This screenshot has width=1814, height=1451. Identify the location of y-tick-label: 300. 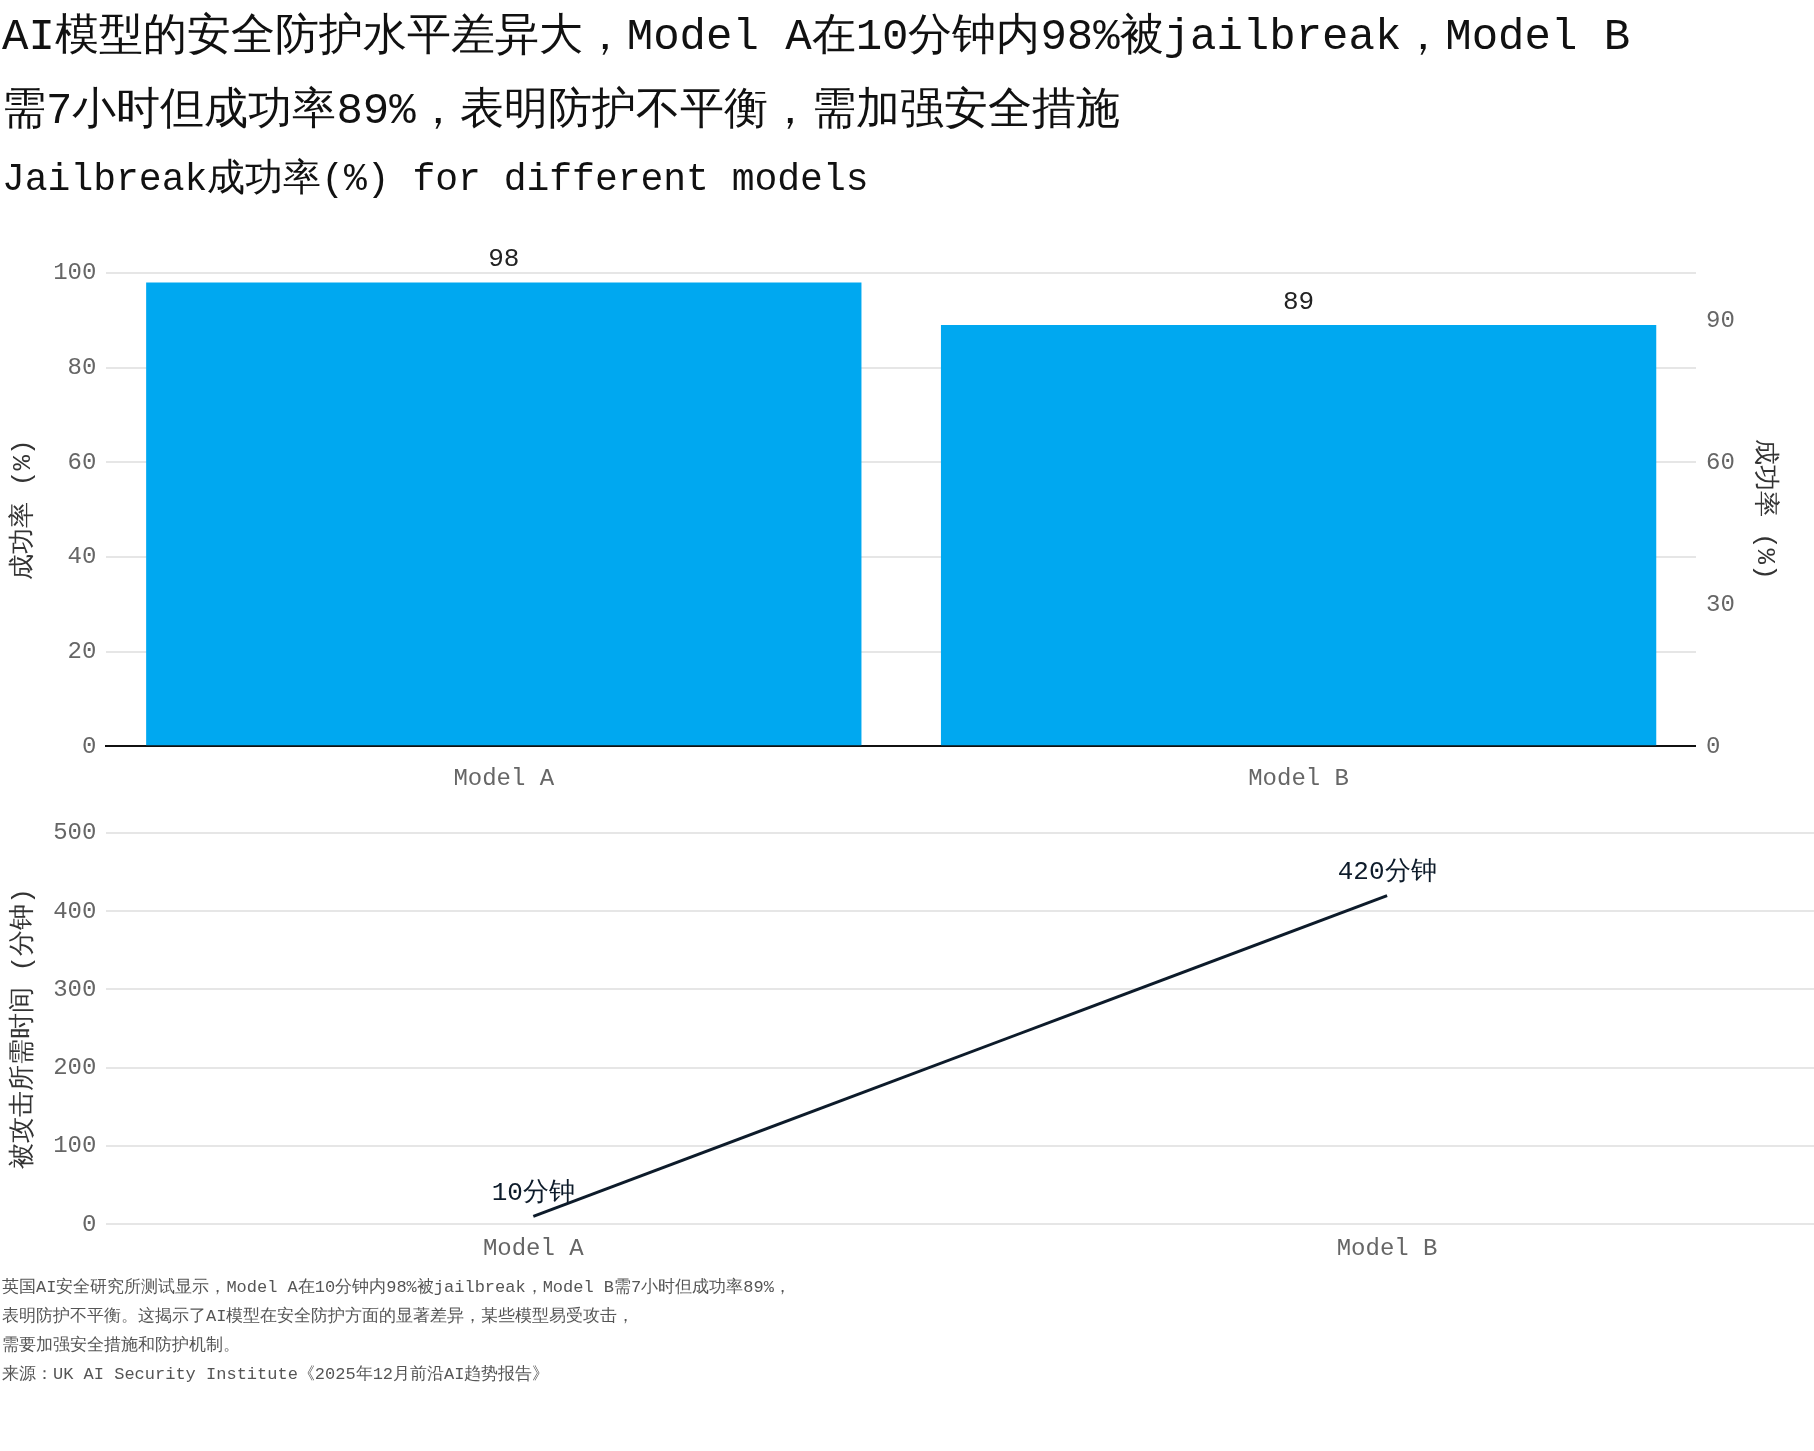
(75, 989).